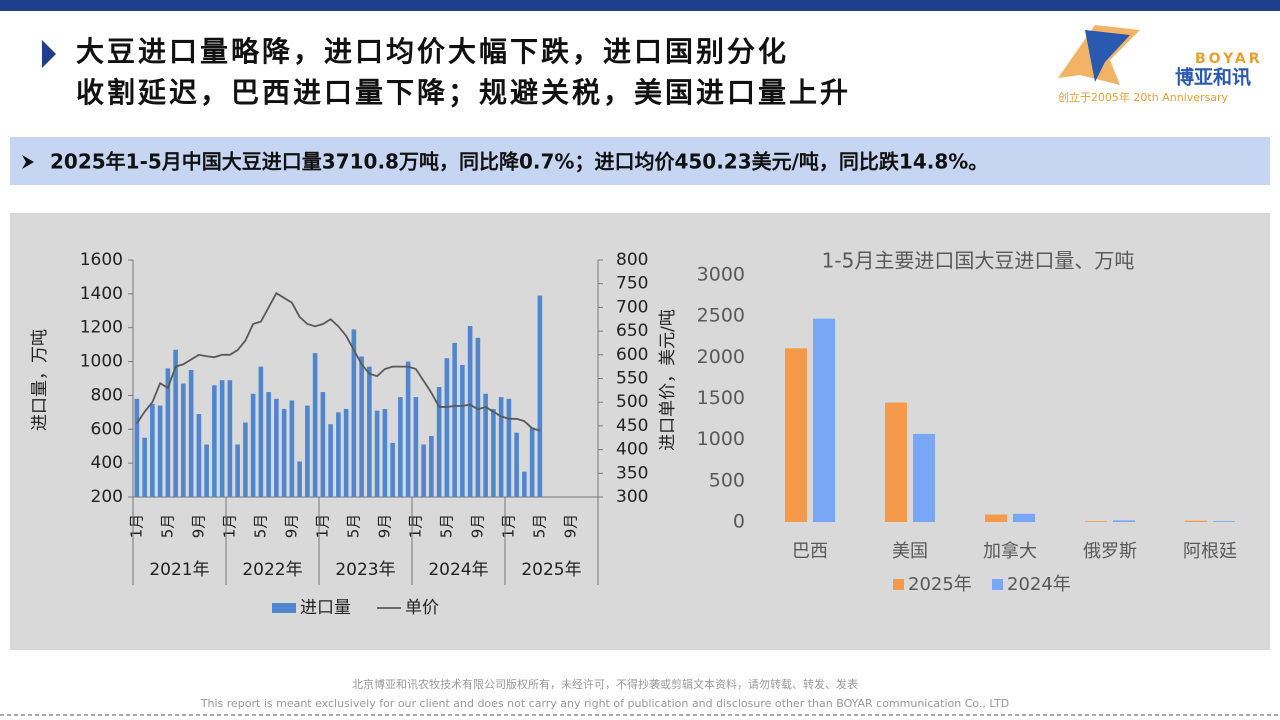 This screenshot has height=720, width=1280. I want to click on y2-axis-title: 进口单价，美元/吨, so click(668, 380).